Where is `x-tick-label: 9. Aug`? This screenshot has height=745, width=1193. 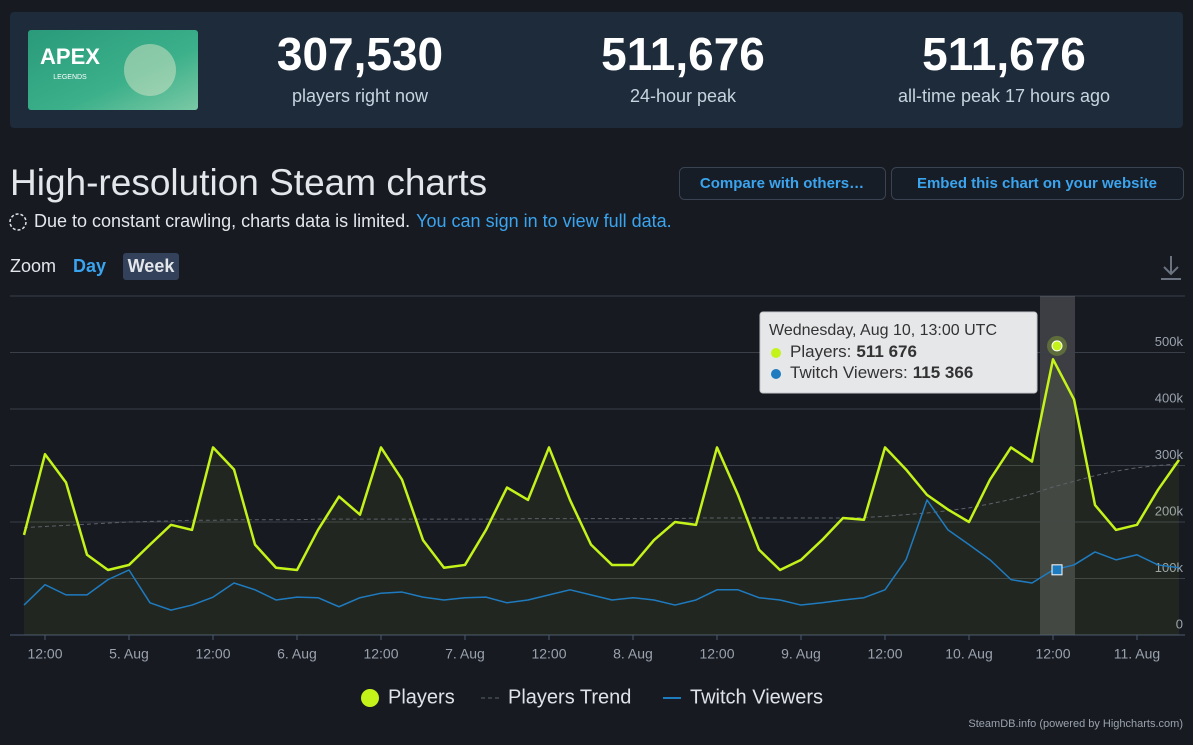
x-tick-label: 9. Aug is located at coordinates (801, 654).